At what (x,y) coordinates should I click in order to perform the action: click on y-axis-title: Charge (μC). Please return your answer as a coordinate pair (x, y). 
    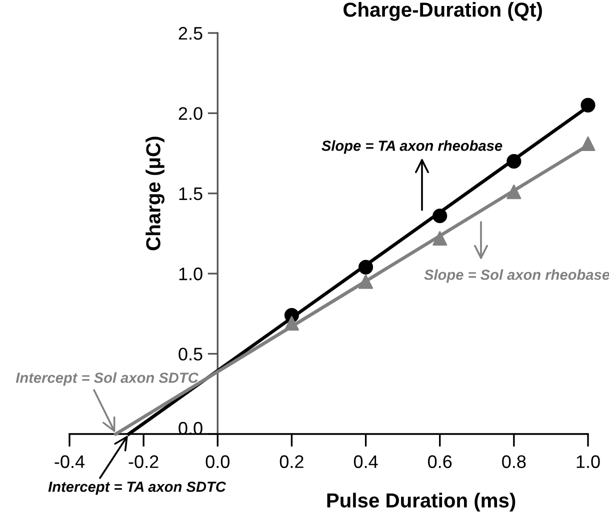
    Looking at the image, I should click on (155, 193).